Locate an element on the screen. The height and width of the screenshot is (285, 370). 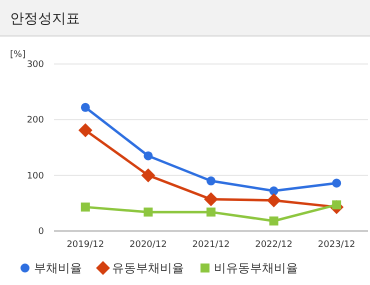
chart-title: 안정성지표 is located at coordinates (45, 19).